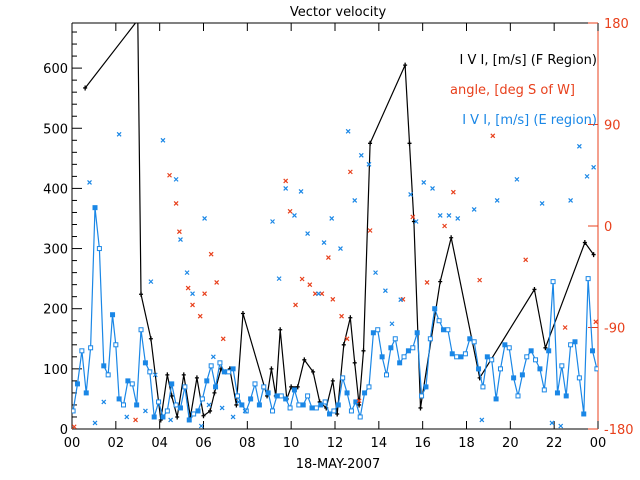  I want to click on y-left-tick-label: 300, so click(55, 250).